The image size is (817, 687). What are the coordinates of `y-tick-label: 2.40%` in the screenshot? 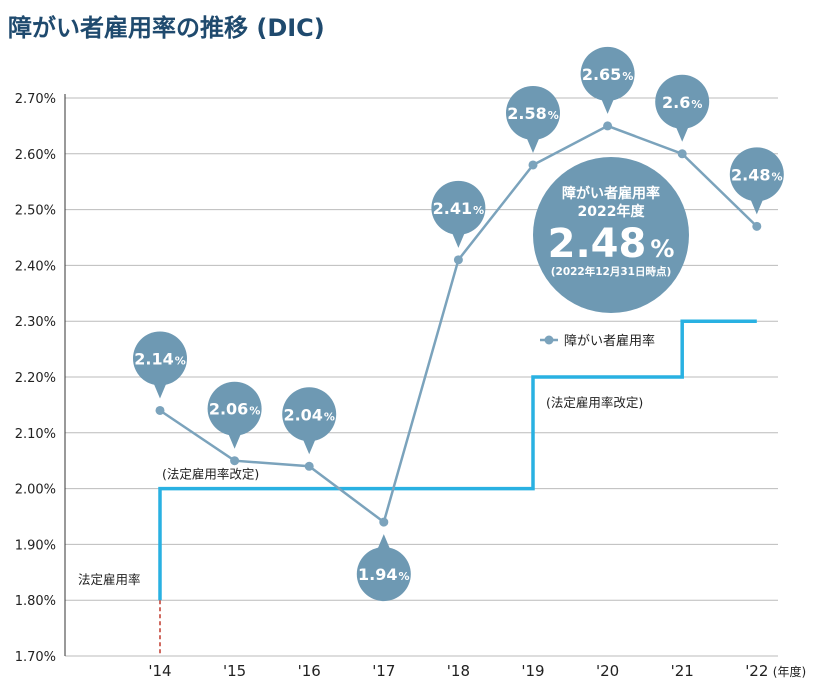 It's located at (35, 266).